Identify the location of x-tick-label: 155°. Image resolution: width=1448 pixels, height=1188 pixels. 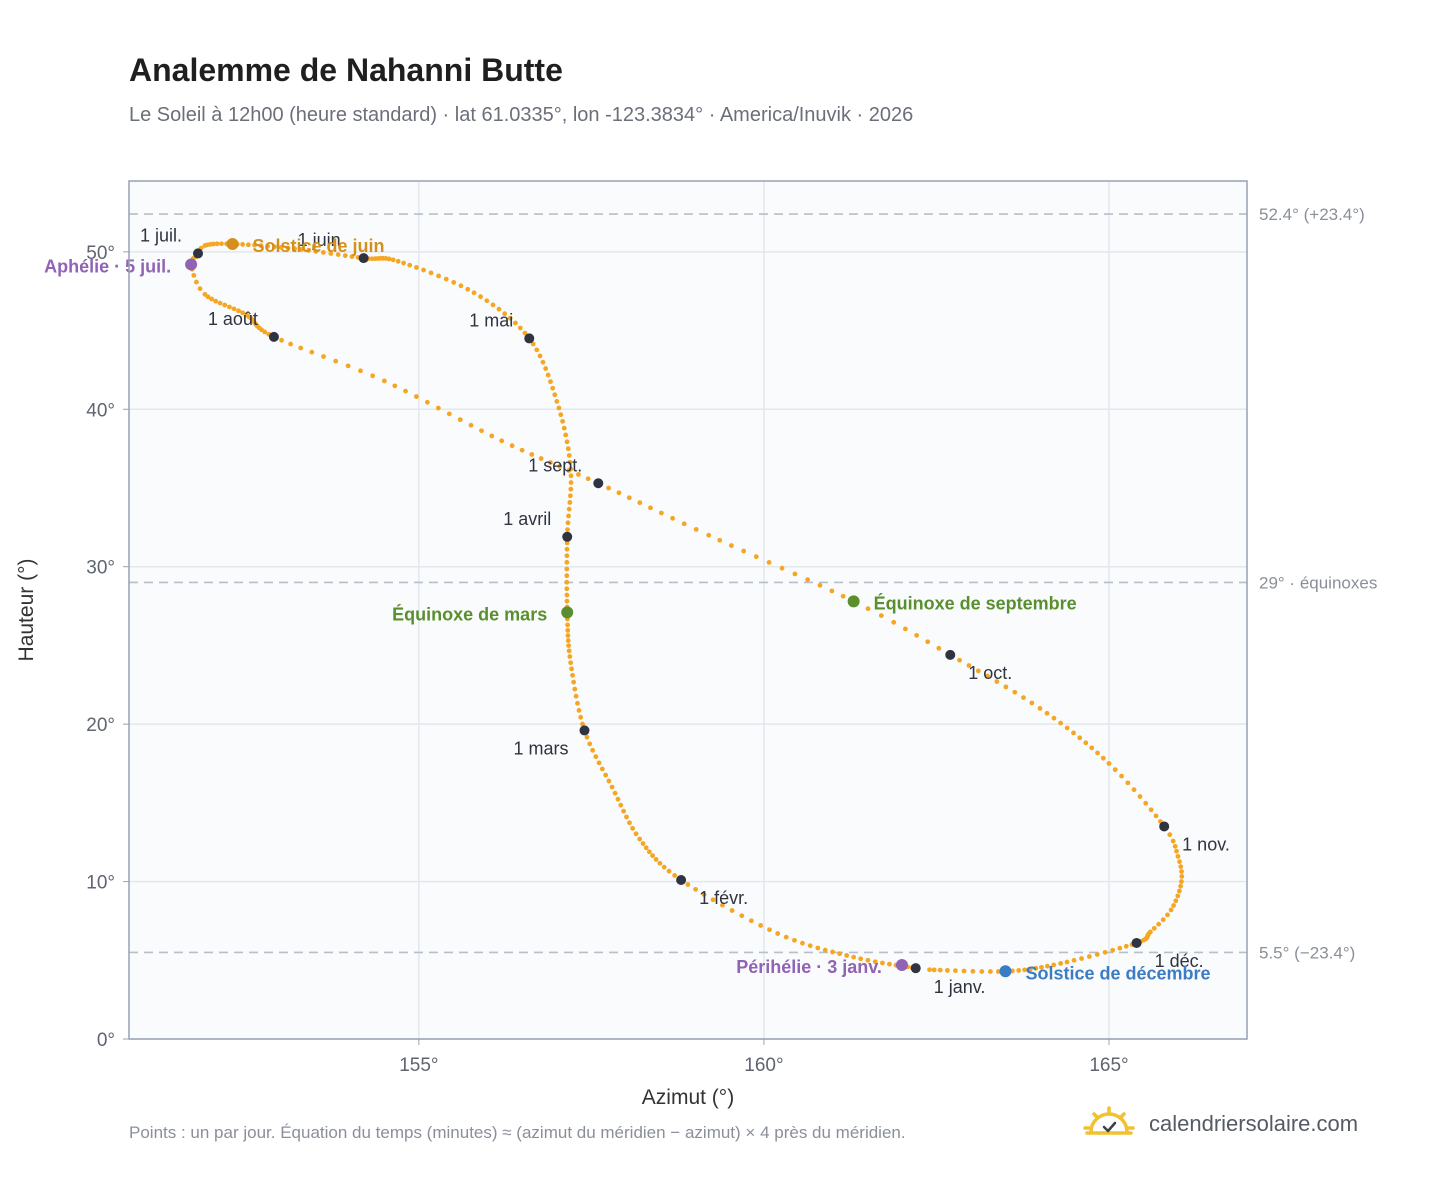
(418, 1065).